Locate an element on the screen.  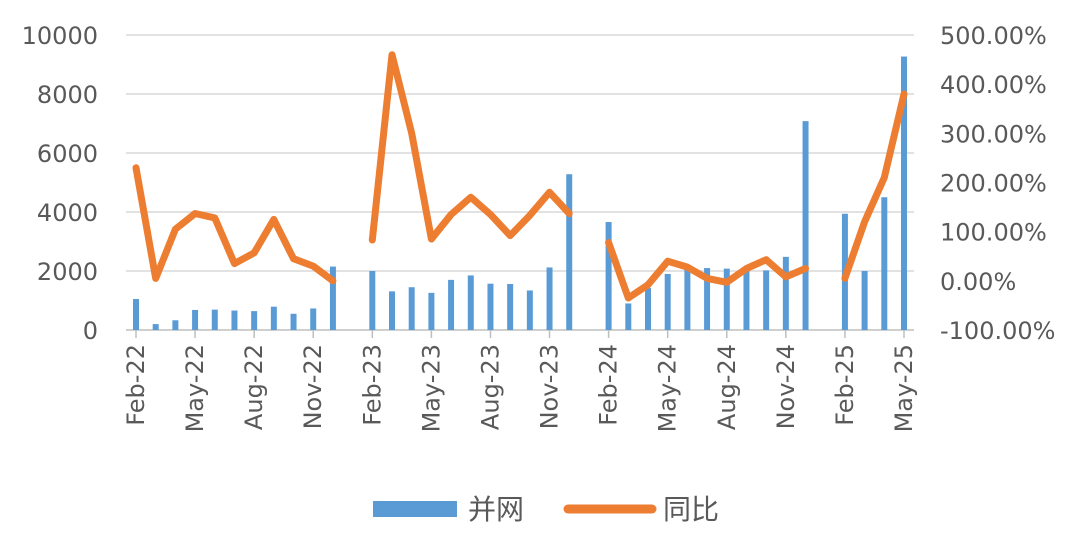
y-left-tick-label: 10000 is located at coordinates (60, 36).